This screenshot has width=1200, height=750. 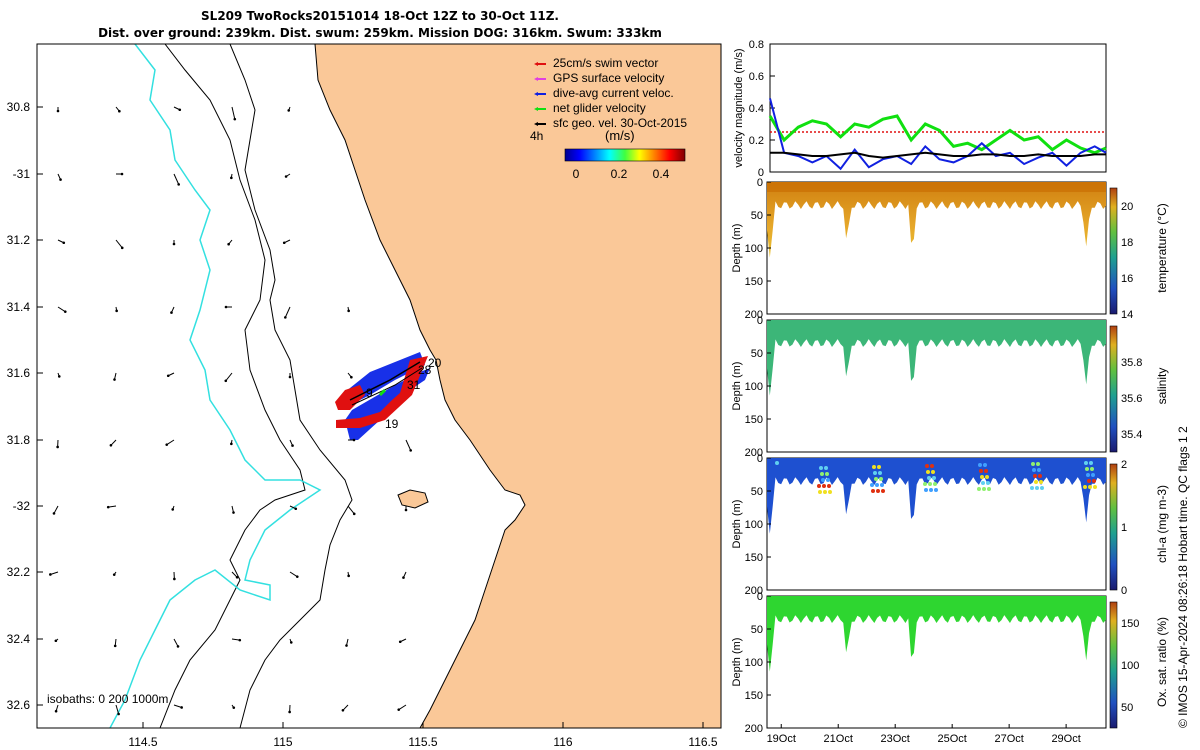 I want to click on map-ytick-label: 31.4, so click(x=19, y=307).